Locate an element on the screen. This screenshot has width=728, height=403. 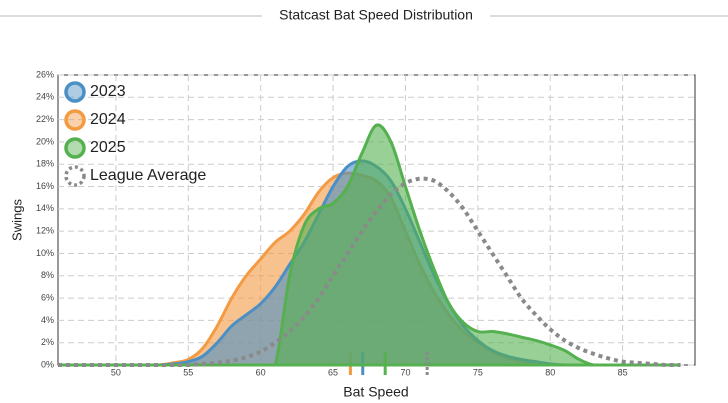
x-tick-label: 50 is located at coordinates (116, 372).